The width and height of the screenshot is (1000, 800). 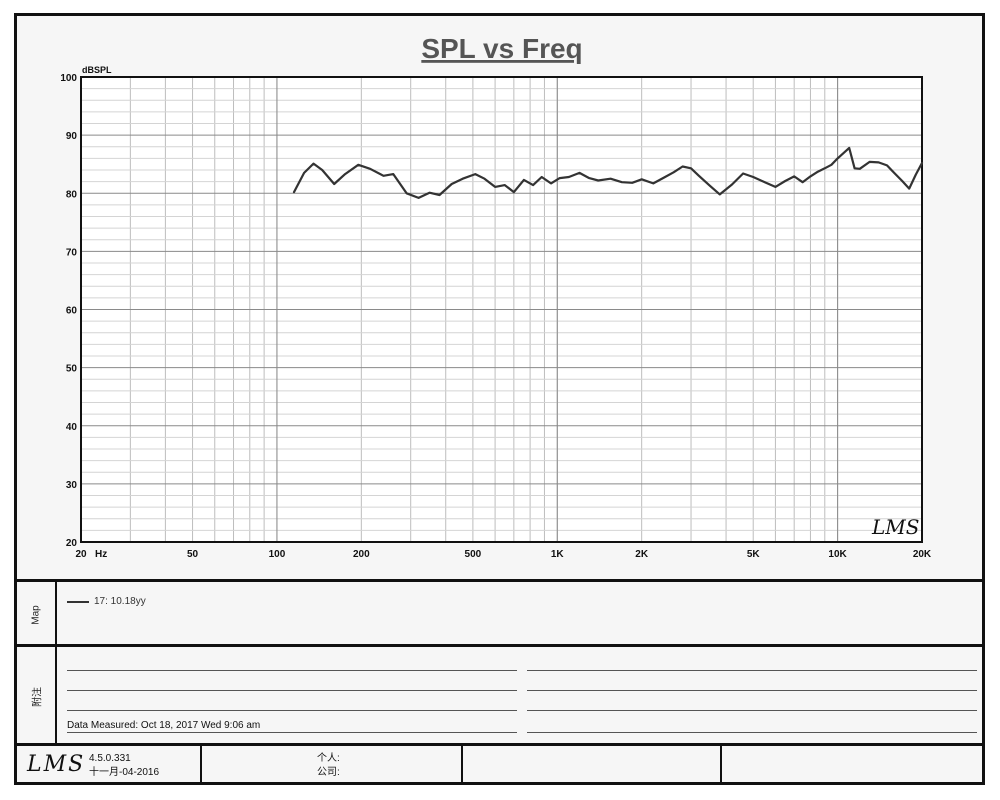 I want to click on y-tick-label: 30, so click(x=72, y=485).